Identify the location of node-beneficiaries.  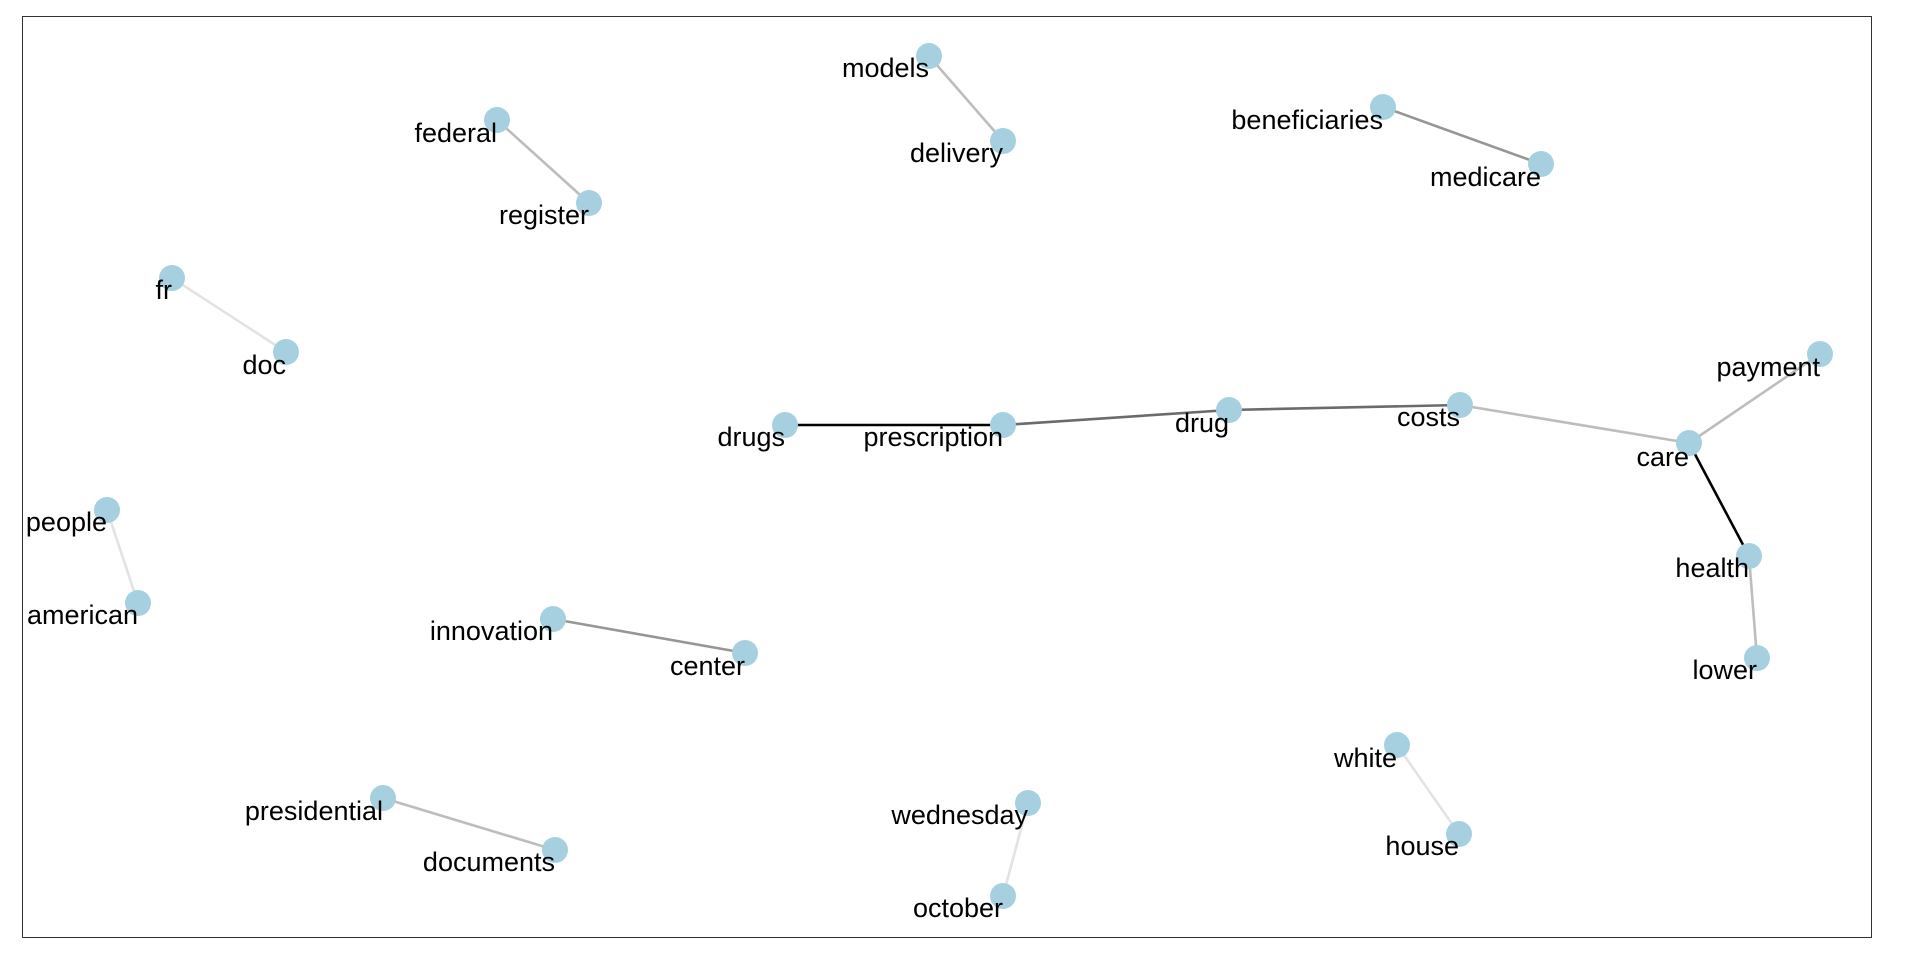
(1383, 107).